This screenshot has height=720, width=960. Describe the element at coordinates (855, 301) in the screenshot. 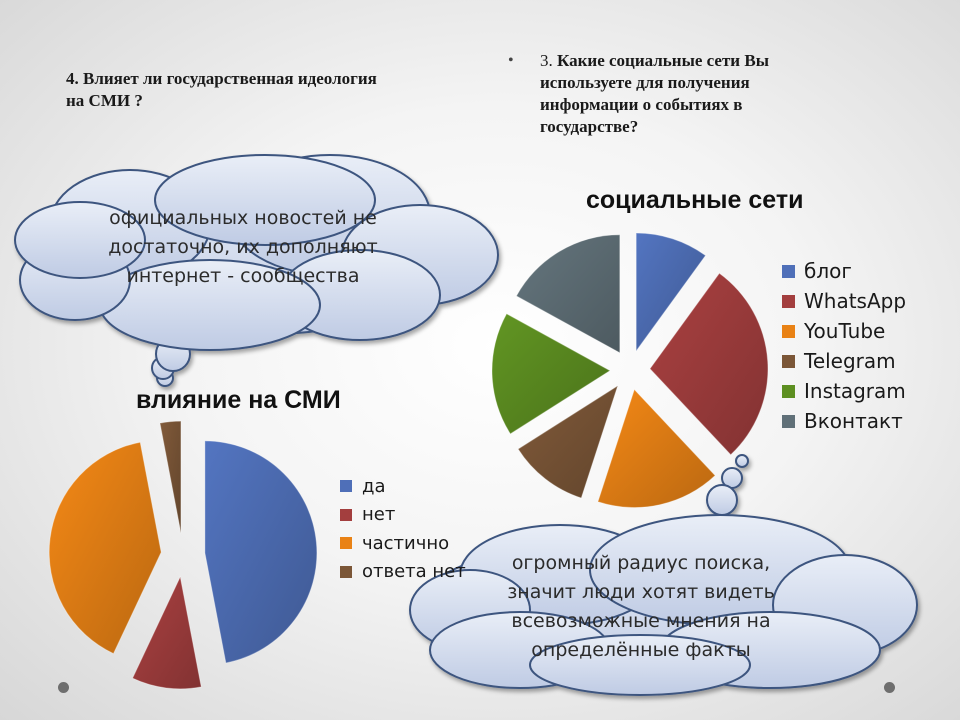

I see `legend-label: WhatsApp` at that location.